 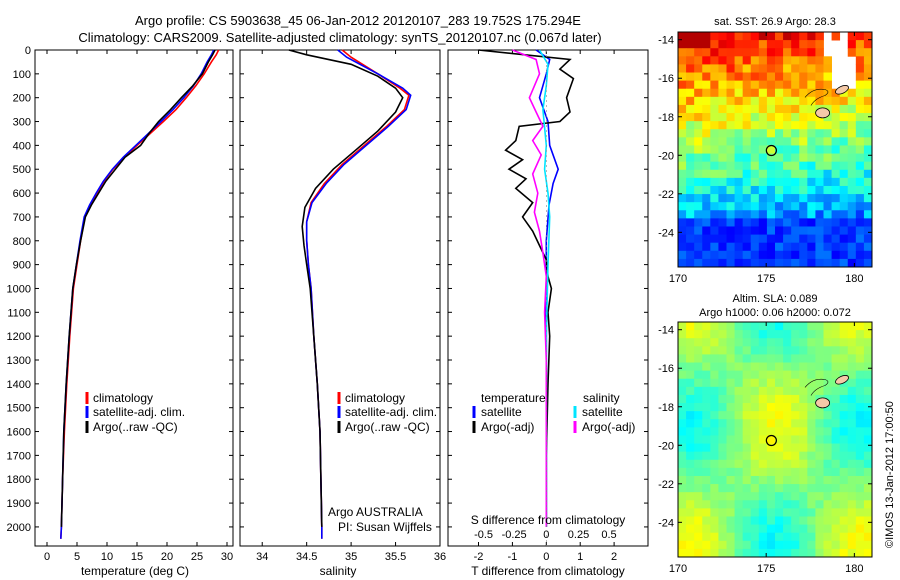 I want to click on depth-tick-label: 100, so click(x=22, y=75).